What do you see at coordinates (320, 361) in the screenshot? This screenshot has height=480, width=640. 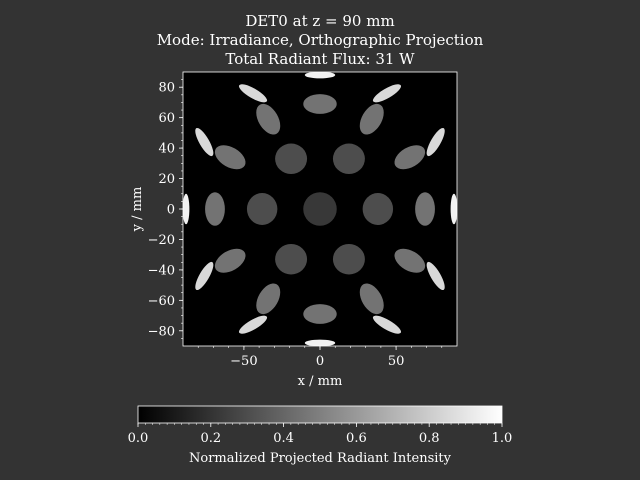 I see `x-tick-label: 0` at bounding box center [320, 361].